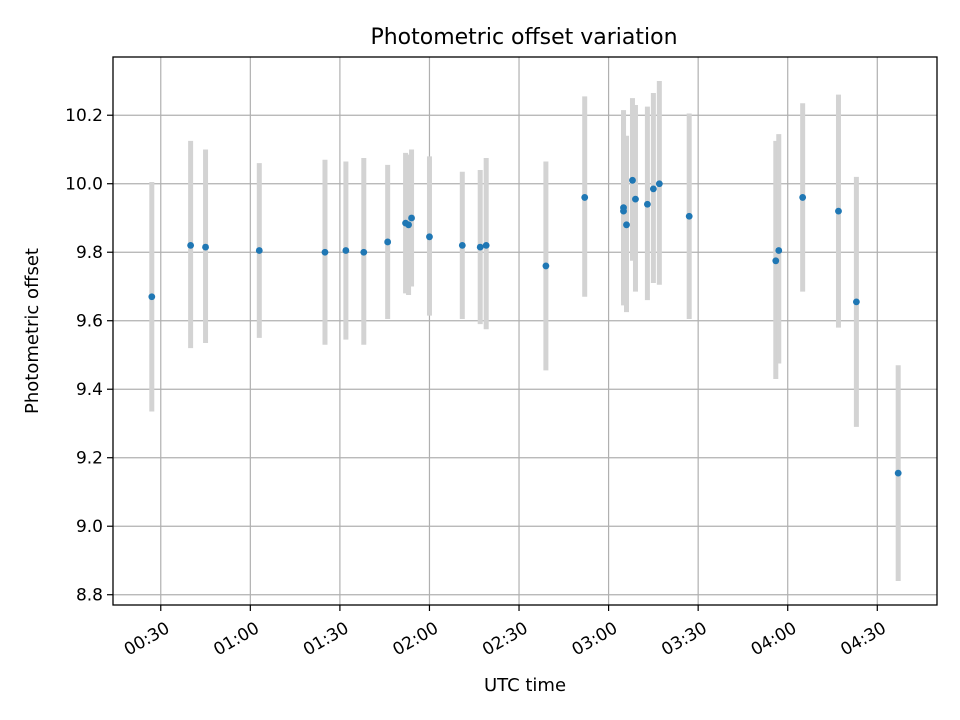 This screenshot has width=960, height=720. I want to click on x-tick-label: 03:30, so click(684, 639).